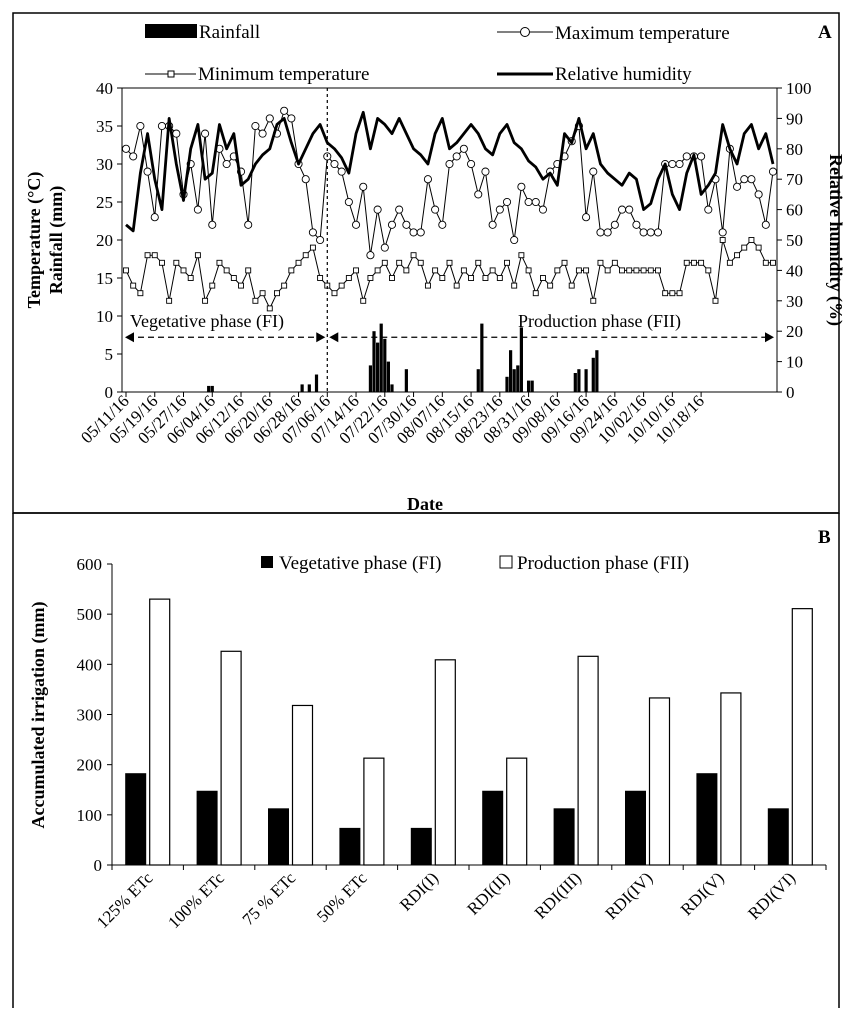  I want to click on left-tick-label: 40, so click(104, 88).